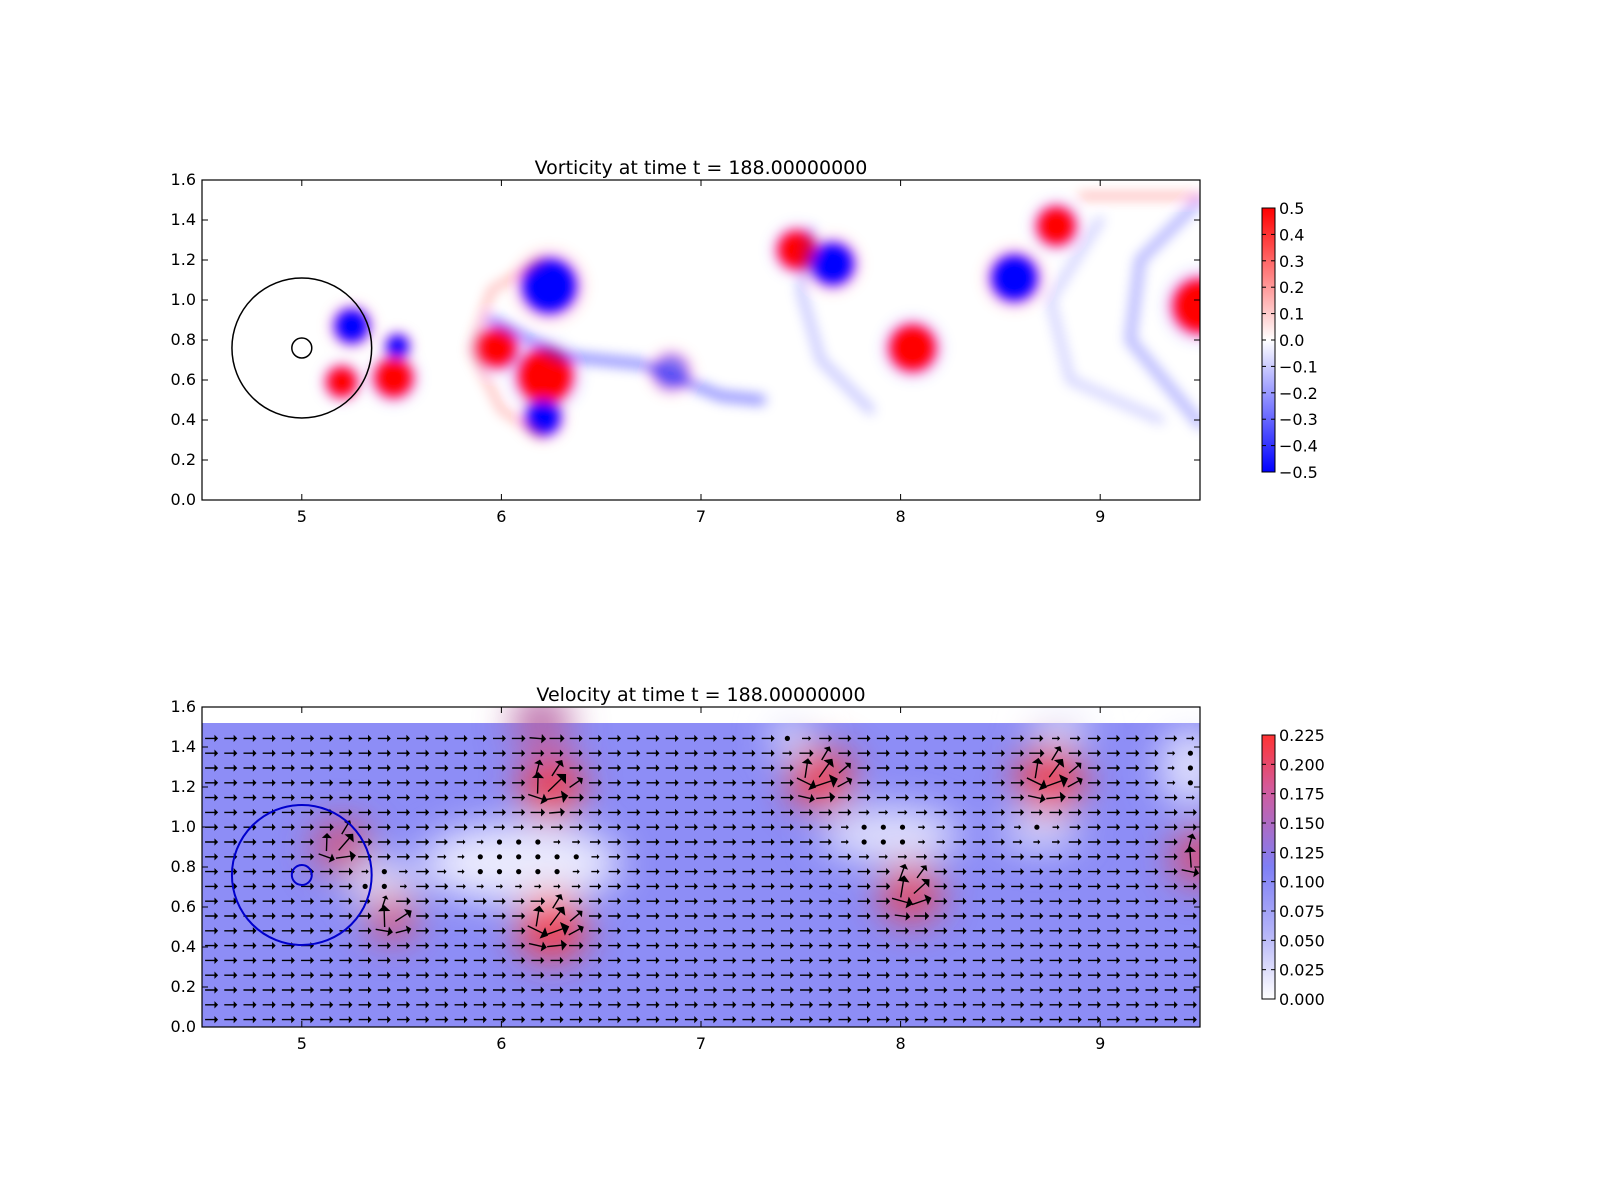 The image size is (1600, 1200). I want to click on vortex-positive, so click(1186, 306).